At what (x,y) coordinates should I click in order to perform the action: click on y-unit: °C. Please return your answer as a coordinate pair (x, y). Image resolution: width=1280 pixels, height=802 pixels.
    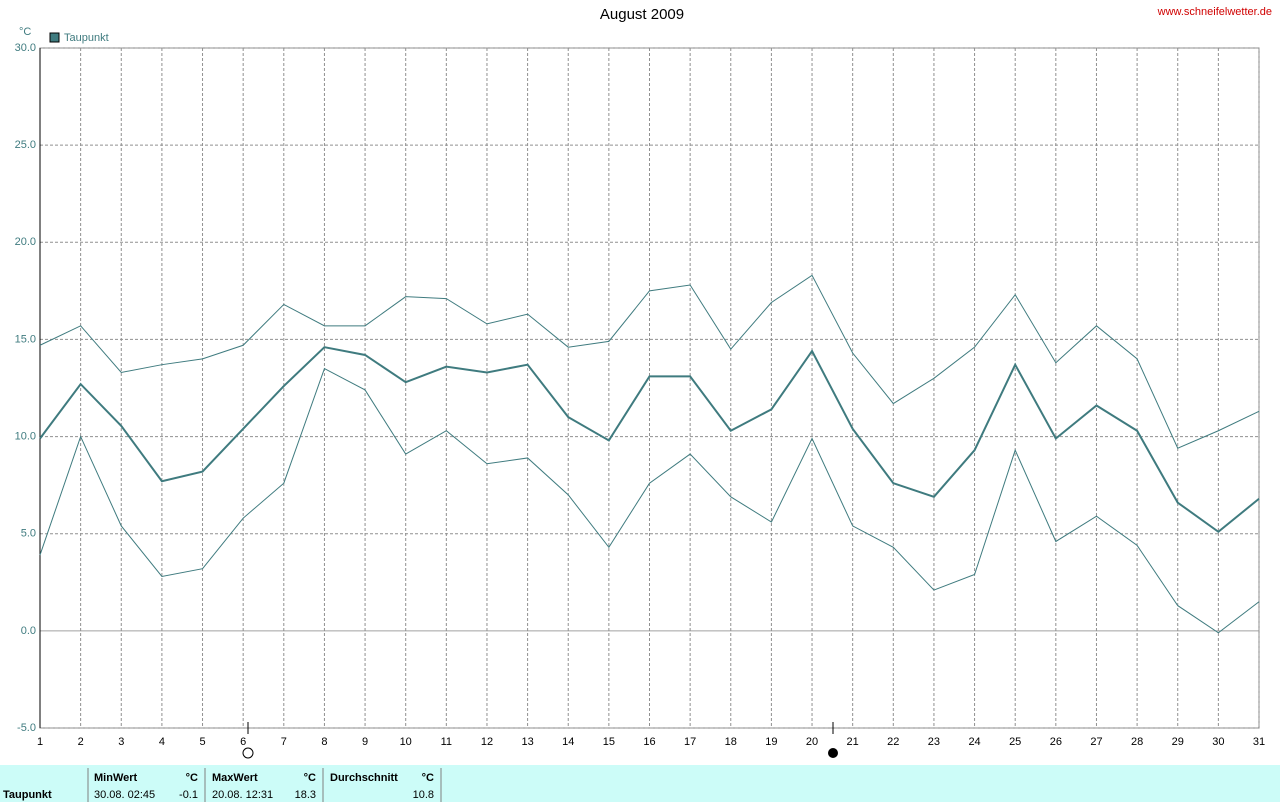
    Looking at the image, I should click on (25, 32).